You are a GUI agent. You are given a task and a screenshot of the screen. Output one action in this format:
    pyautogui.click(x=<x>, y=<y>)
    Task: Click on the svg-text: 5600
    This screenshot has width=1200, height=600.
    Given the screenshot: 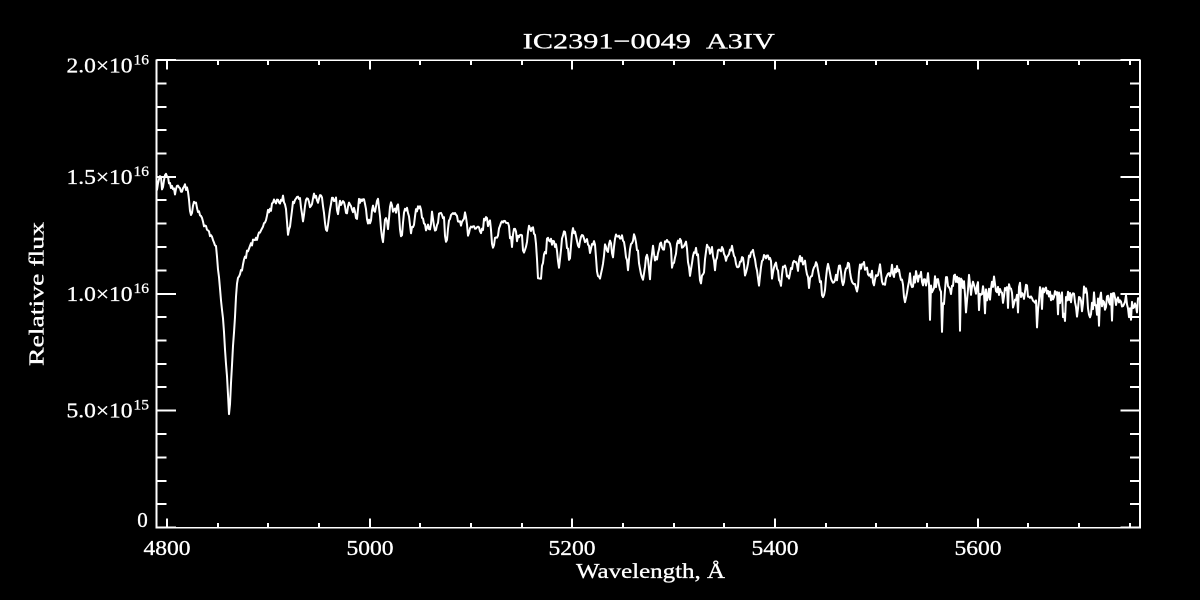 What is the action you would take?
    pyautogui.click(x=978, y=548)
    